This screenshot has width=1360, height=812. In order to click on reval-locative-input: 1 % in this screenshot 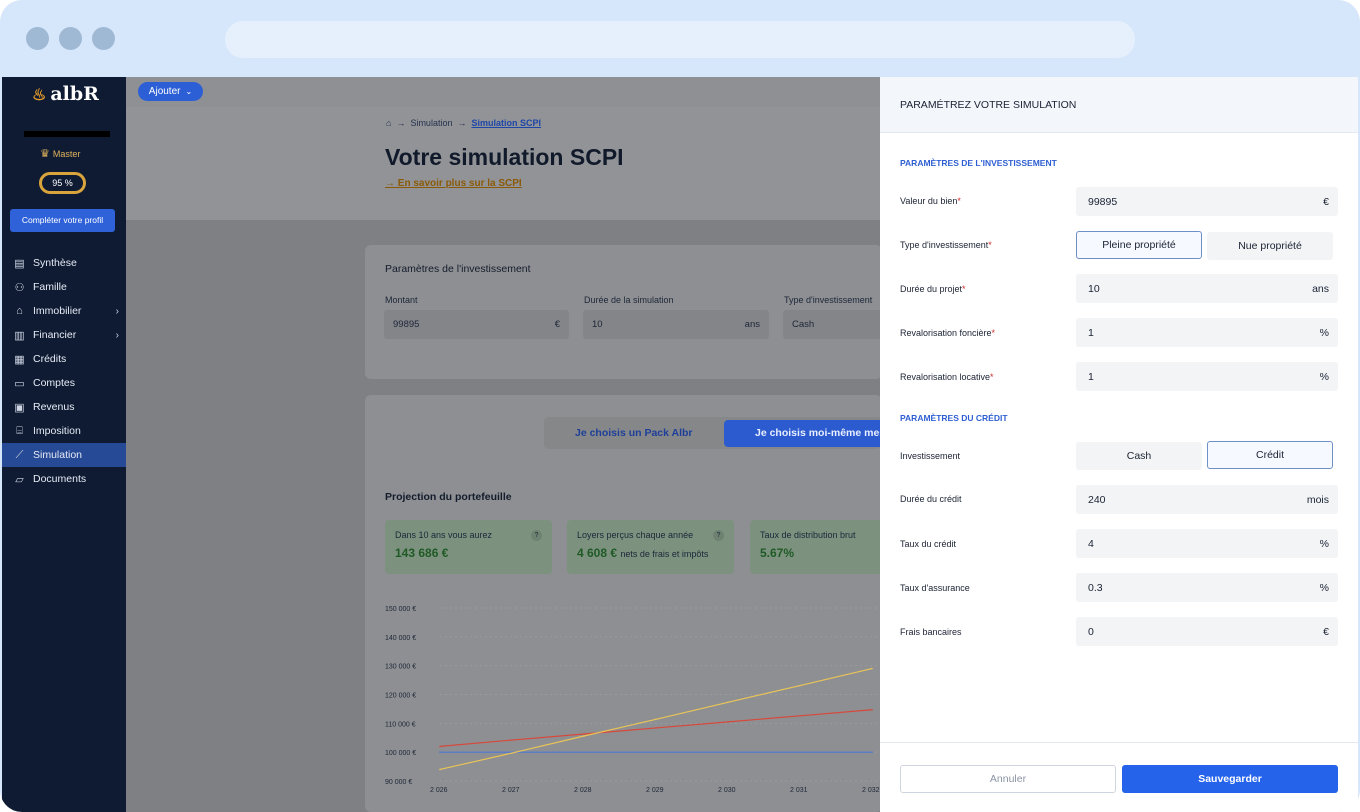, I will do `click(1207, 376)`.